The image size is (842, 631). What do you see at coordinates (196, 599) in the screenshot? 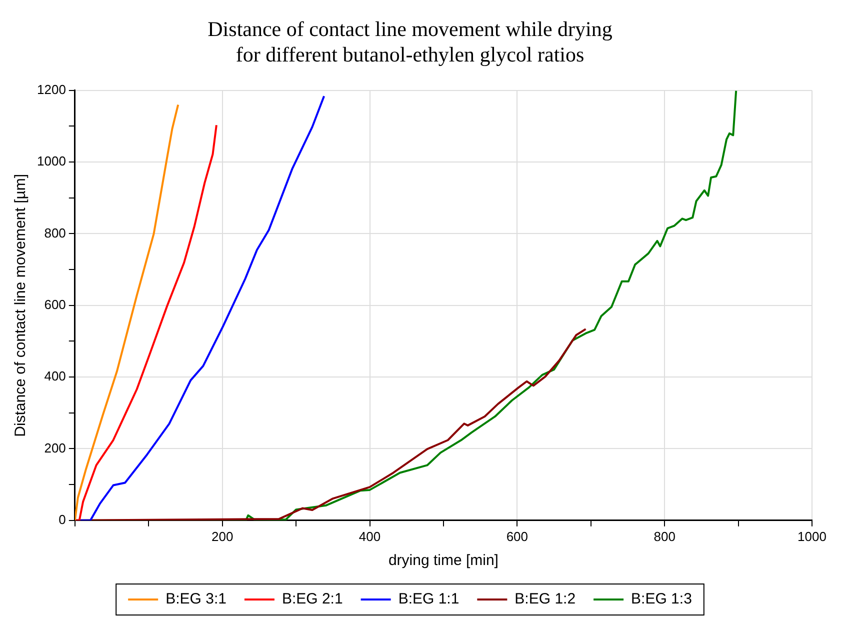
I see `legend-label: B:EG 3:1` at bounding box center [196, 599].